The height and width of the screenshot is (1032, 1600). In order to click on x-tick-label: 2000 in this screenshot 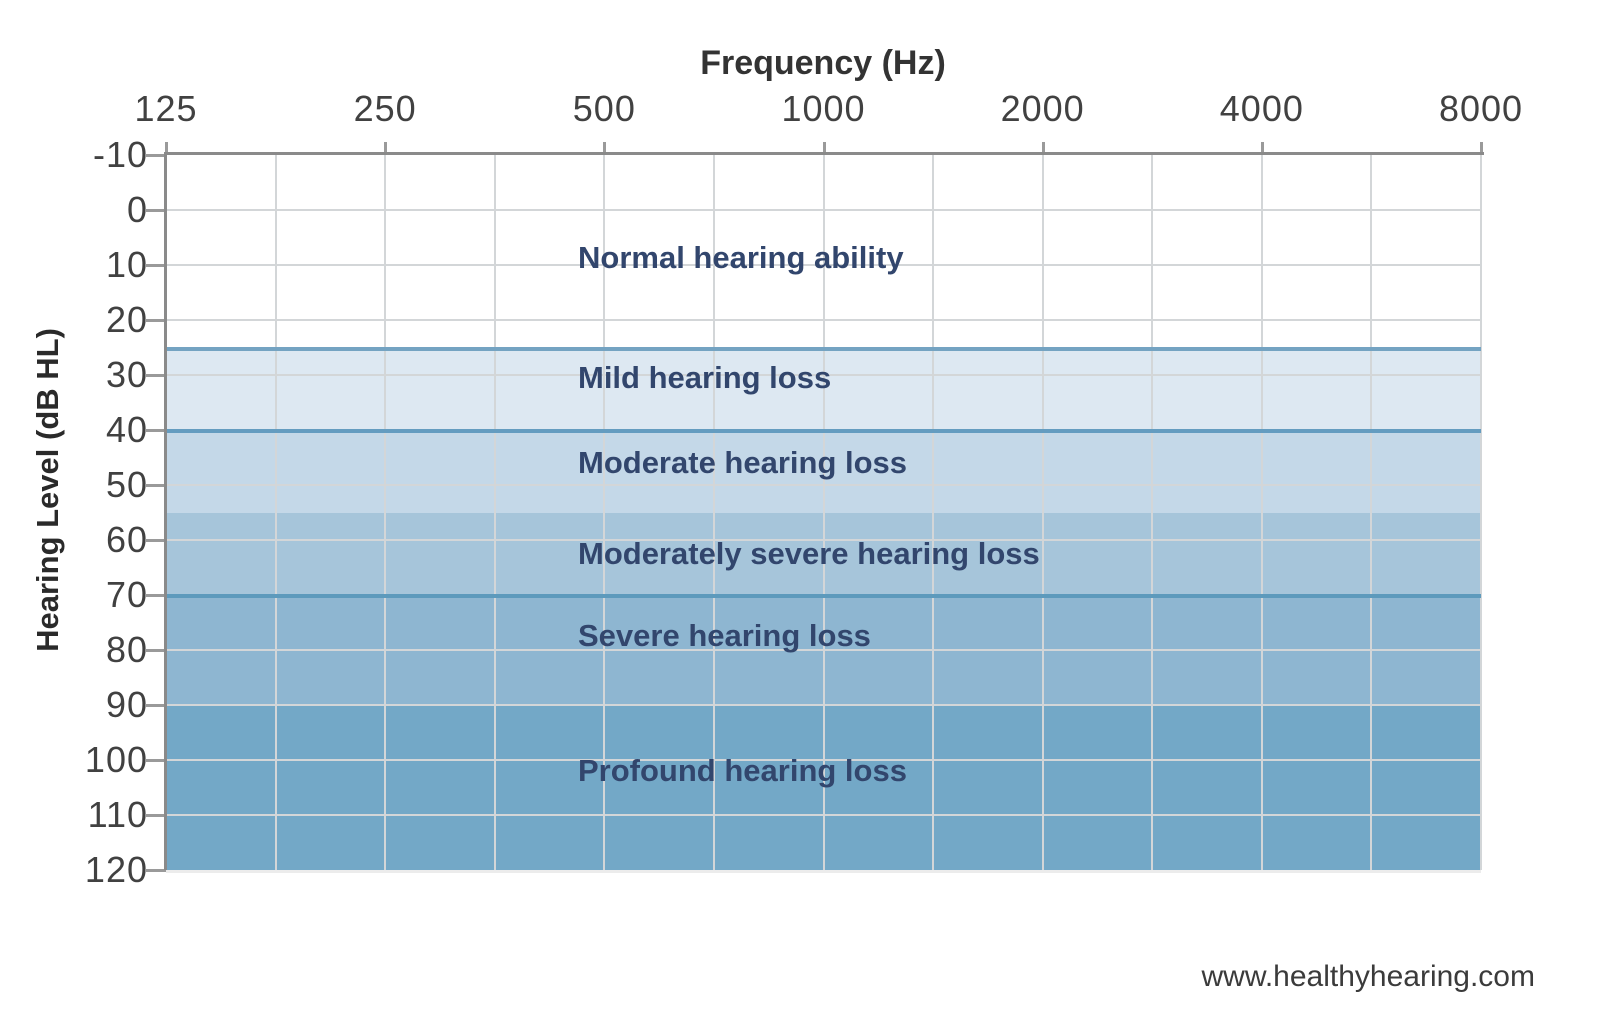, I will do `click(1042, 108)`.